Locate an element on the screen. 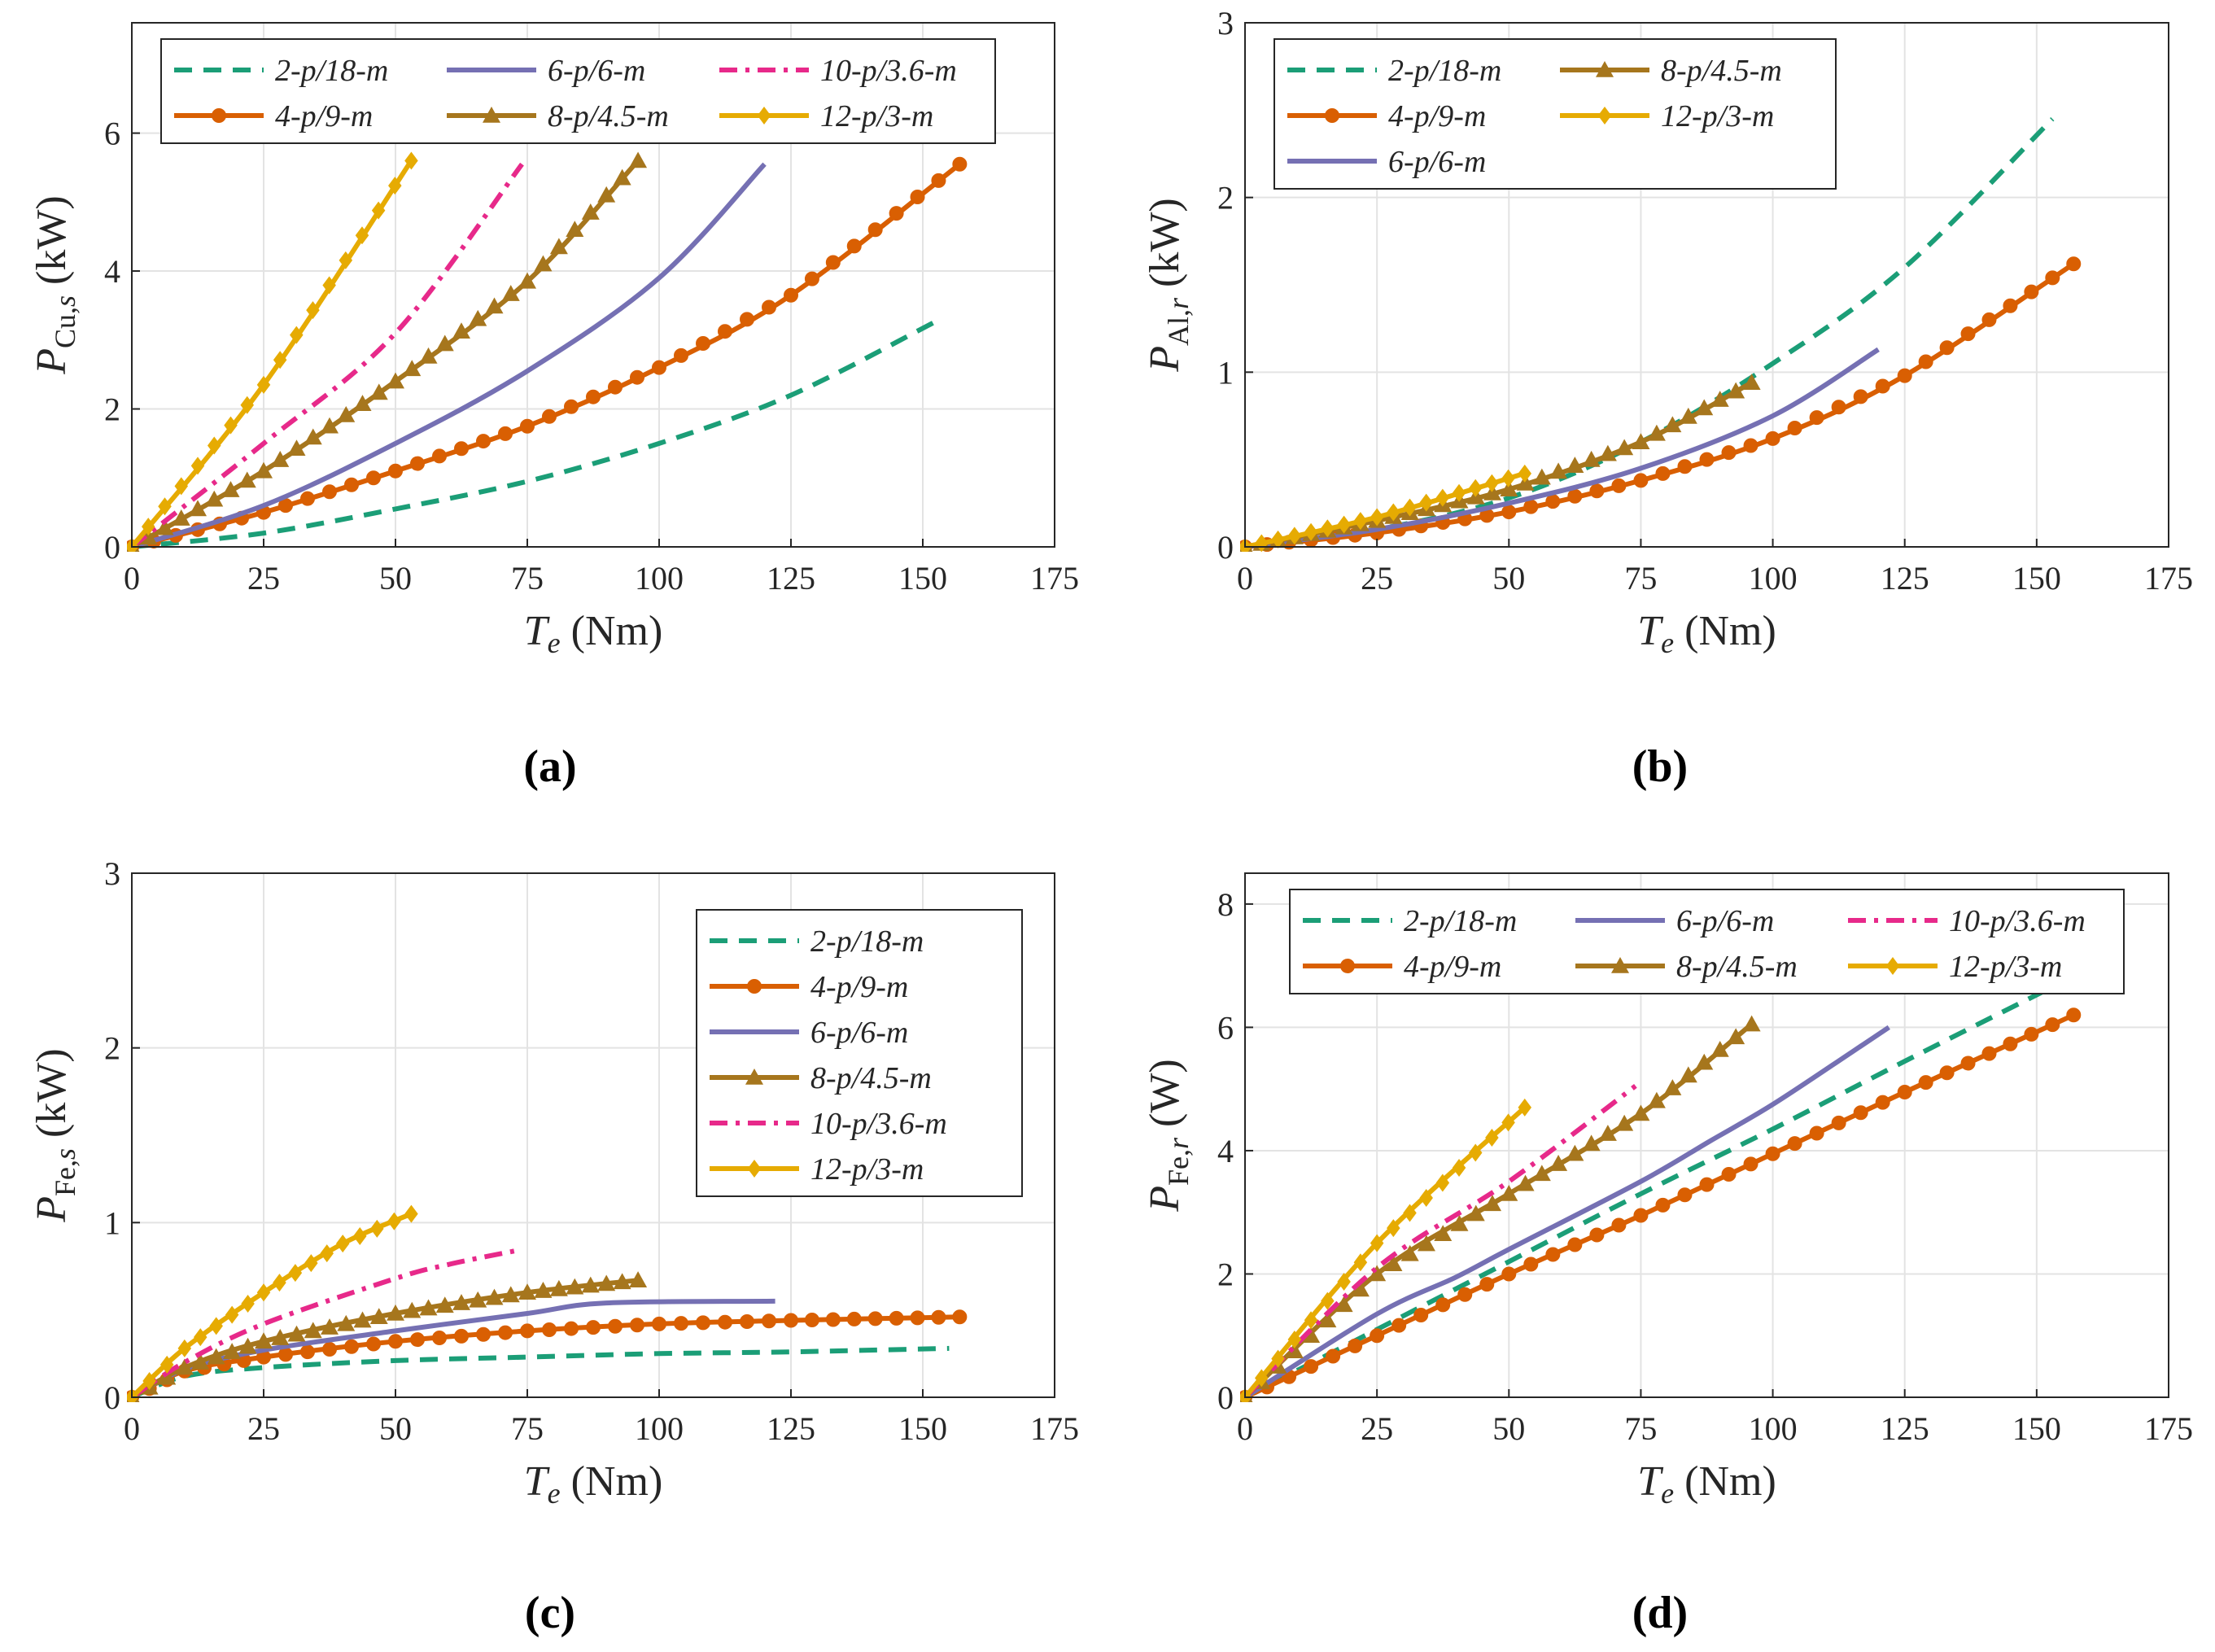  legend-label-2-p-18-m: 2-p/18-m is located at coordinates (1460, 921).